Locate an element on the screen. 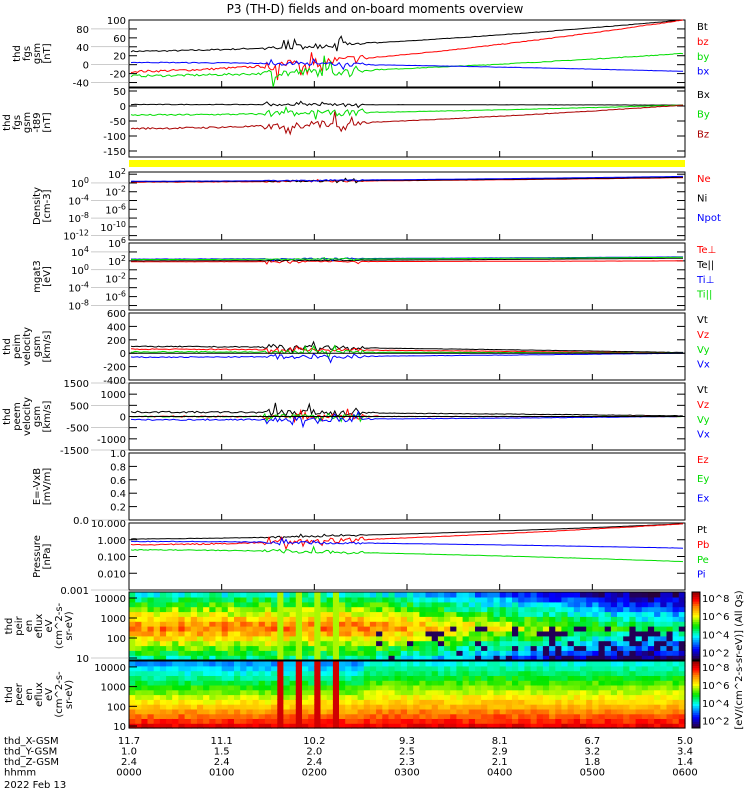  y-tick-label: 10⁻² is located at coordinates (115, 192).